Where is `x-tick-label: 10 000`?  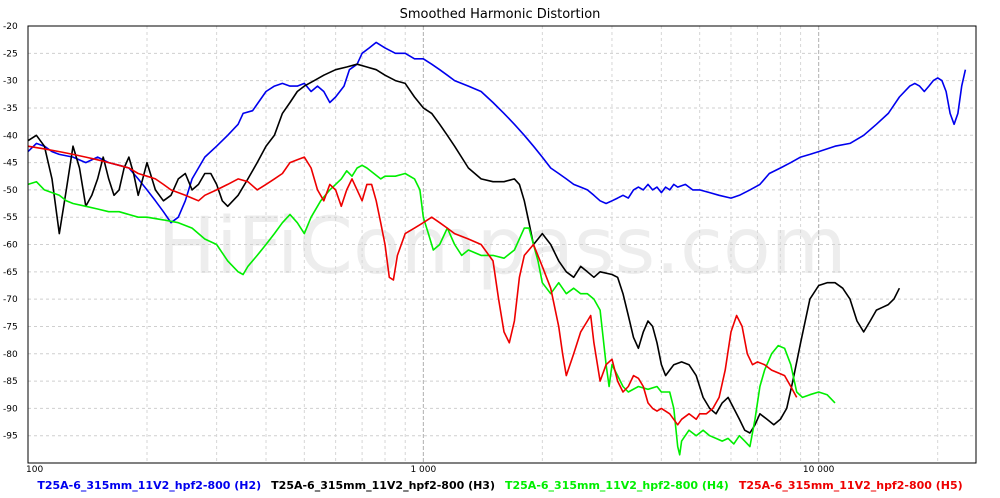
x-tick-label: 10 000 is located at coordinates (819, 470).